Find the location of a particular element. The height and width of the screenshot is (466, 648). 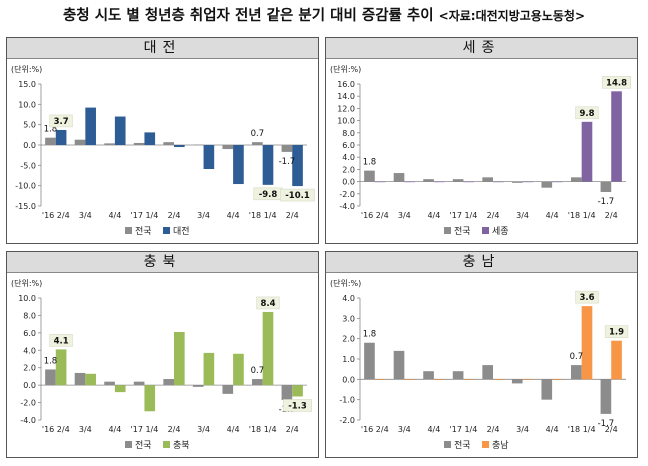

y-tick-label: 8.0 is located at coordinates (29, 315).